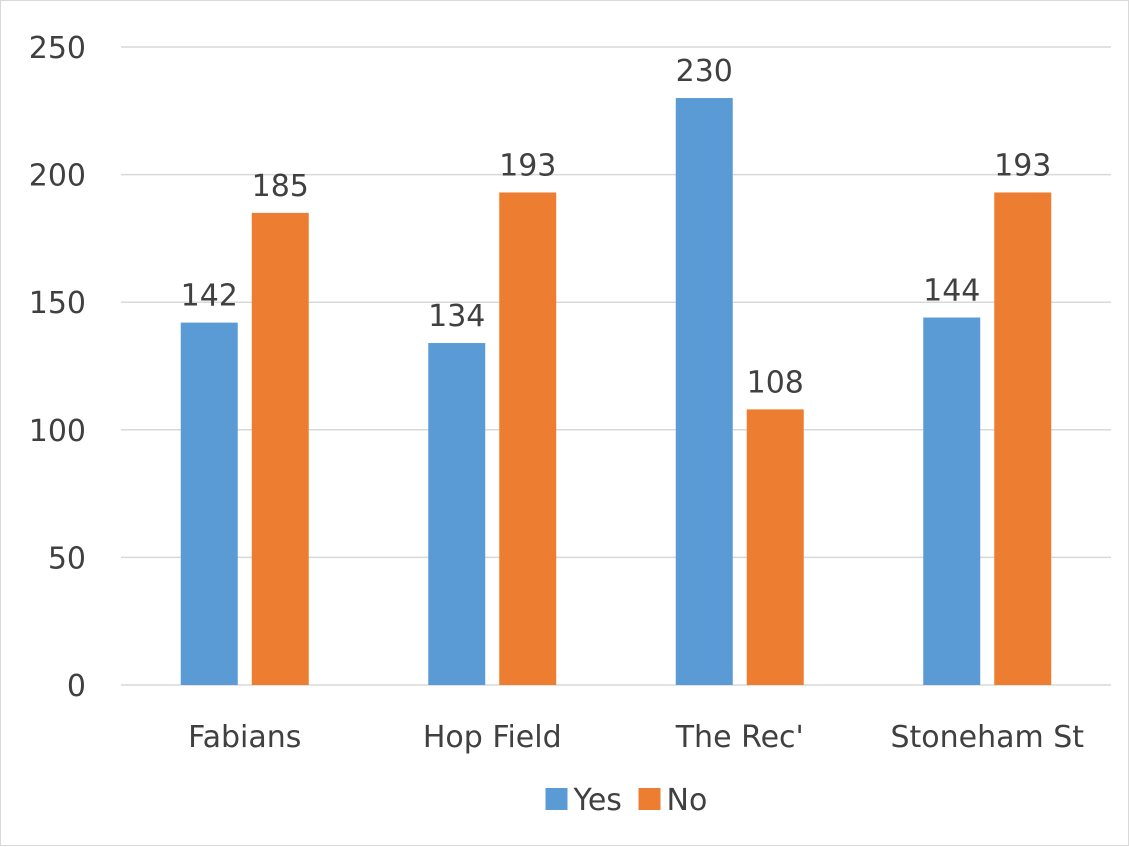 This screenshot has width=1129, height=847. Describe the element at coordinates (687, 800) in the screenshot. I see `legend-label: No` at that location.